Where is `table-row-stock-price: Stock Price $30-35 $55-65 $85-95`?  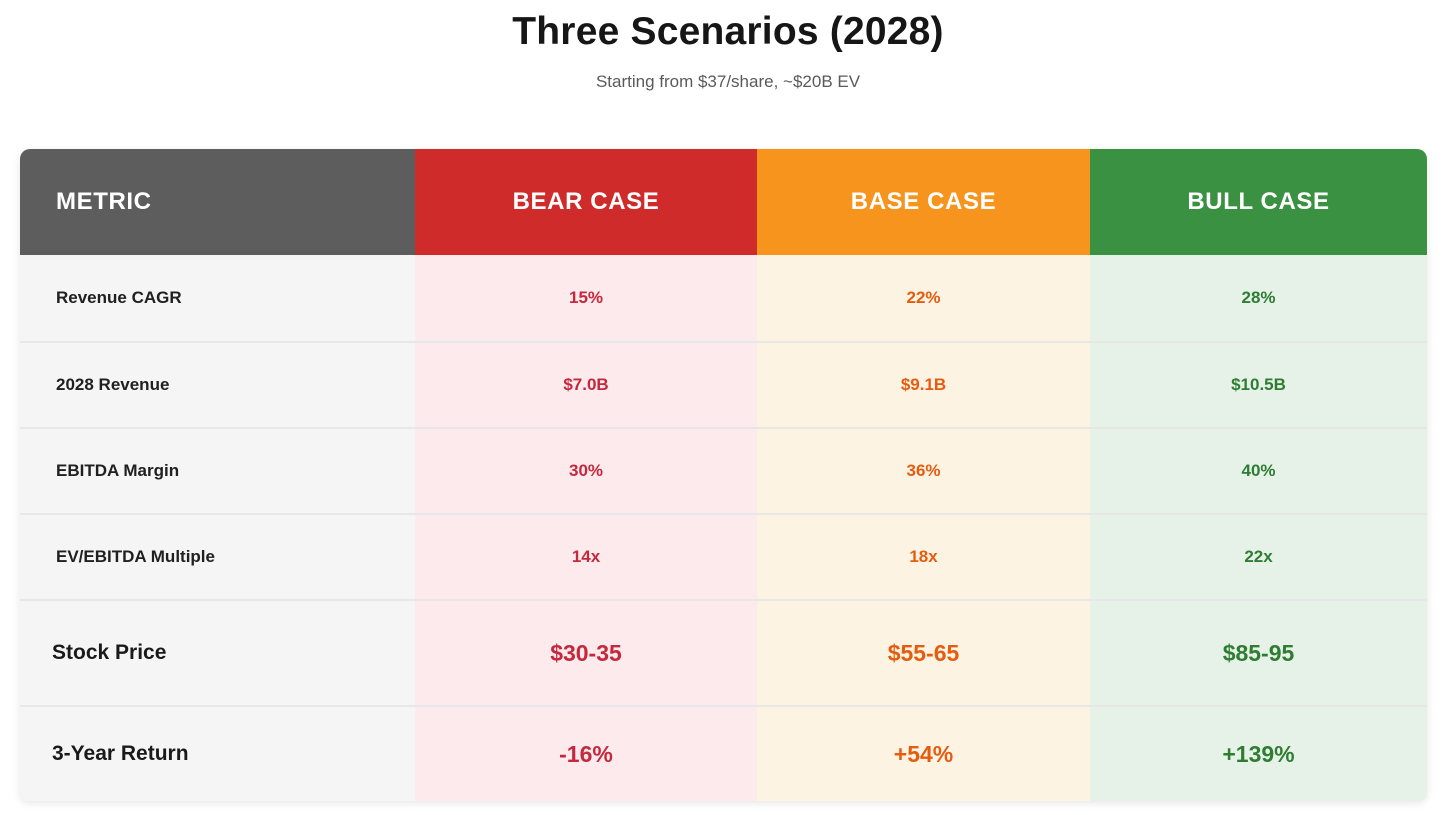
table-row-stock-price: Stock Price $30-35 $55-65 $85-95 is located at coordinates (723, 652).